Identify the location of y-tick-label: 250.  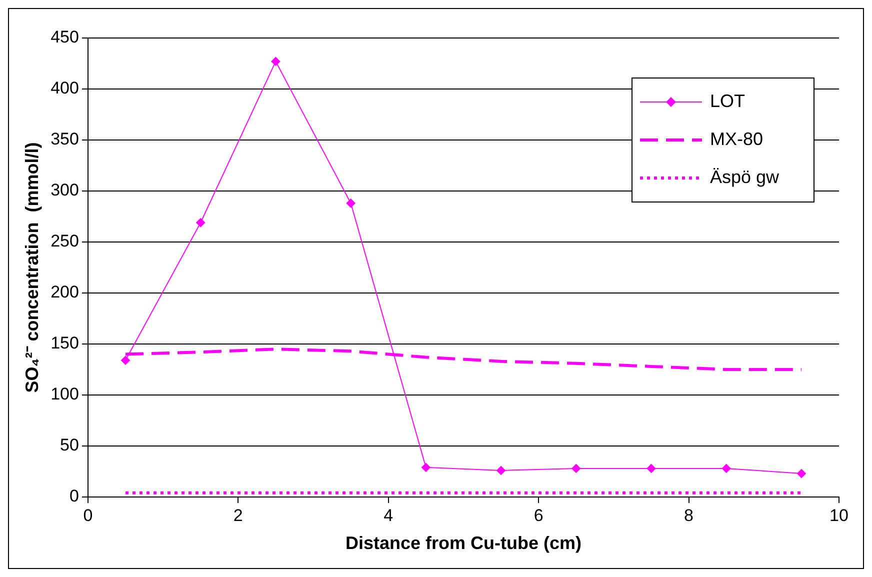
(64, 241).